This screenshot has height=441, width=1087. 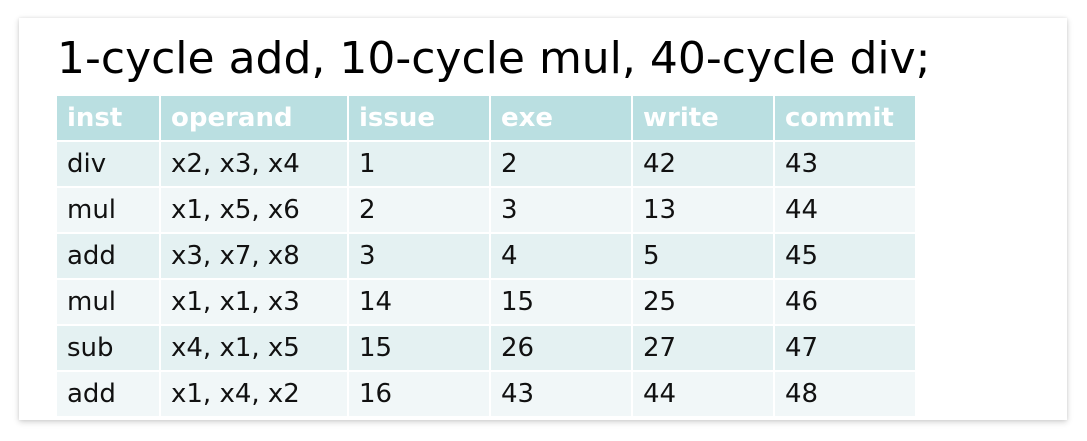 What do you see at coordinates (845, 256) in the screenshot?
I see `cell-commit: 45` at bounding box center [845, 256].